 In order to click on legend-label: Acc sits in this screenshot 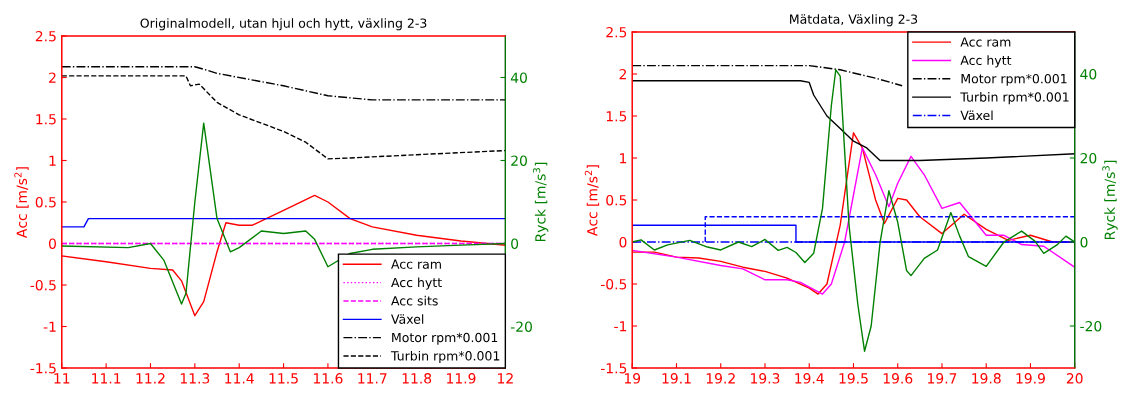, I will do `click(414, 300)`.